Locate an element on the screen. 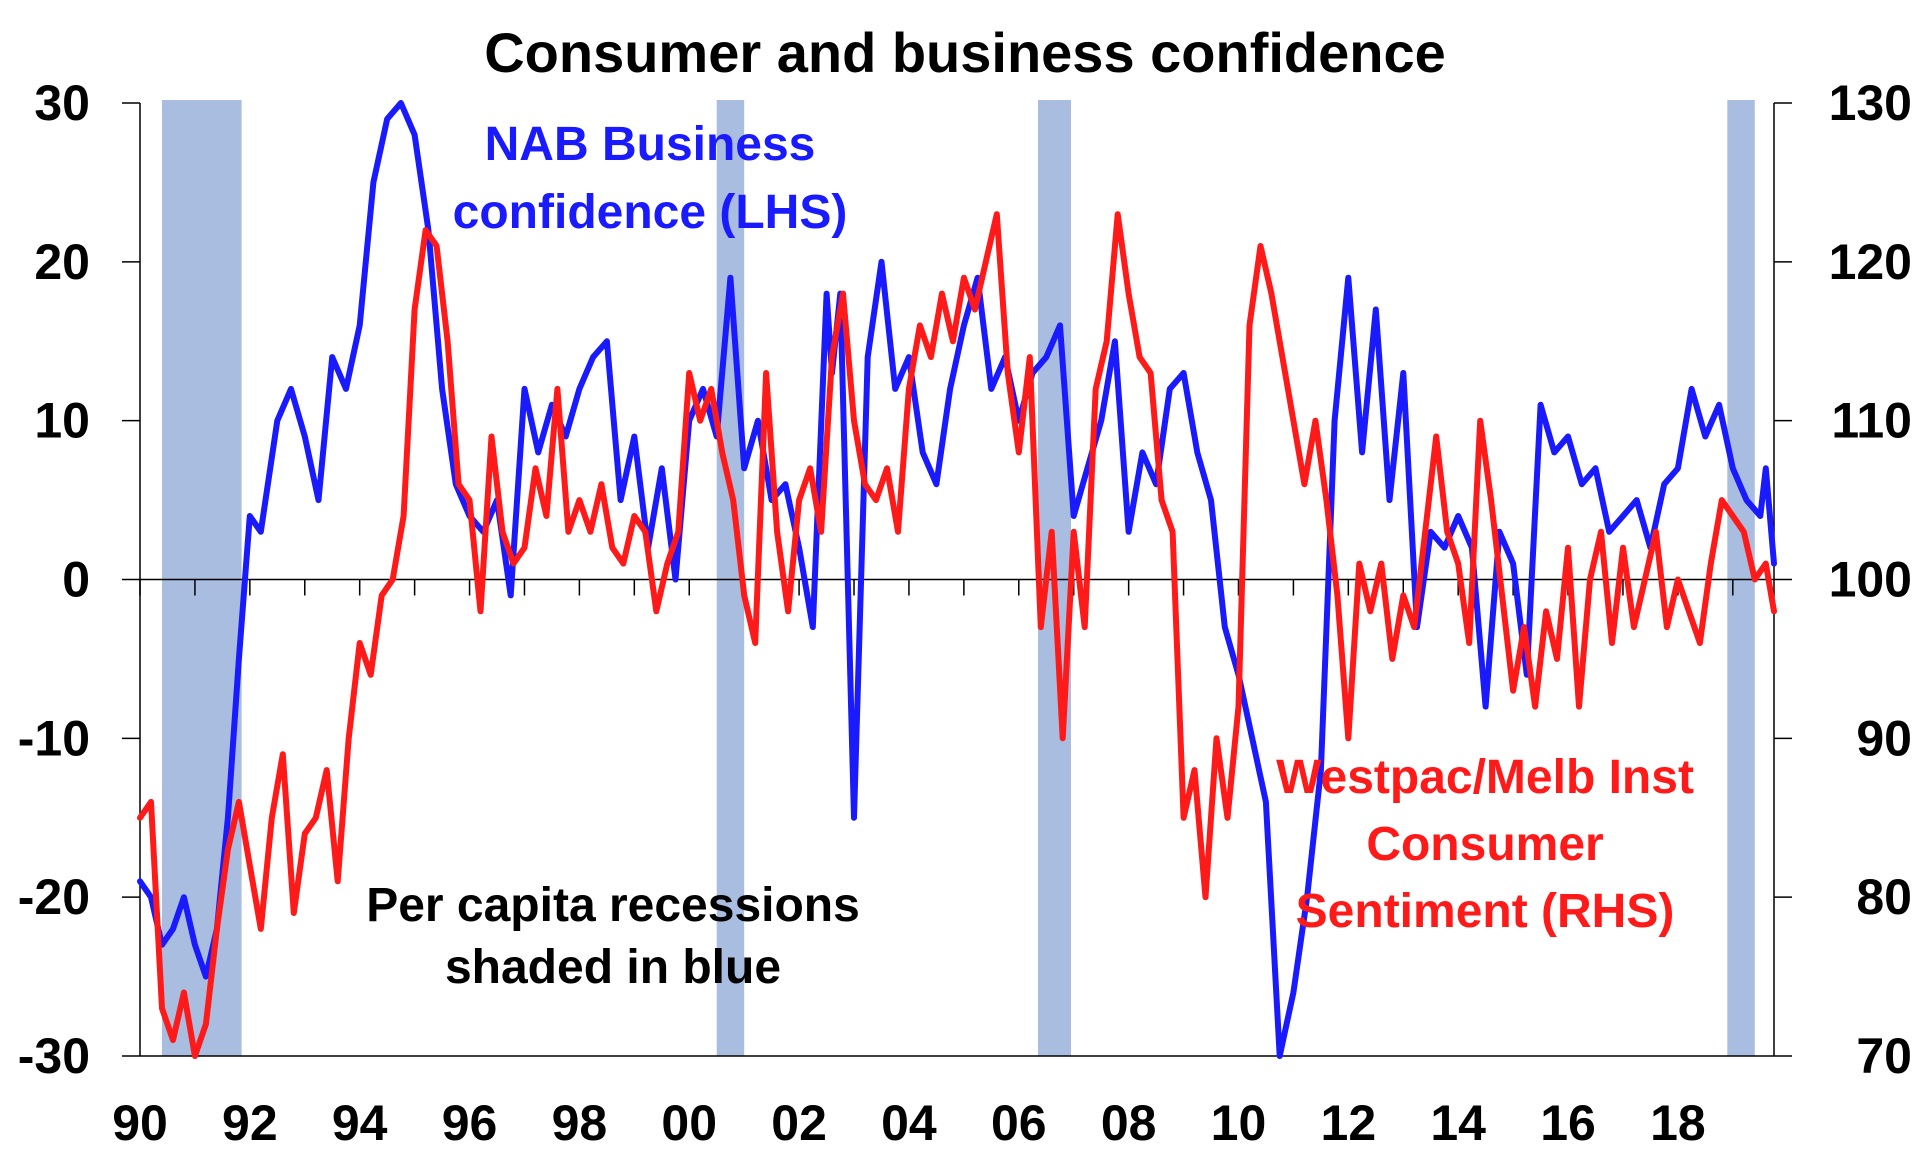 The width and height of the screenshot is (1920, 1166). x-tick-label: 18 is located at coordinates (1678, 1123).